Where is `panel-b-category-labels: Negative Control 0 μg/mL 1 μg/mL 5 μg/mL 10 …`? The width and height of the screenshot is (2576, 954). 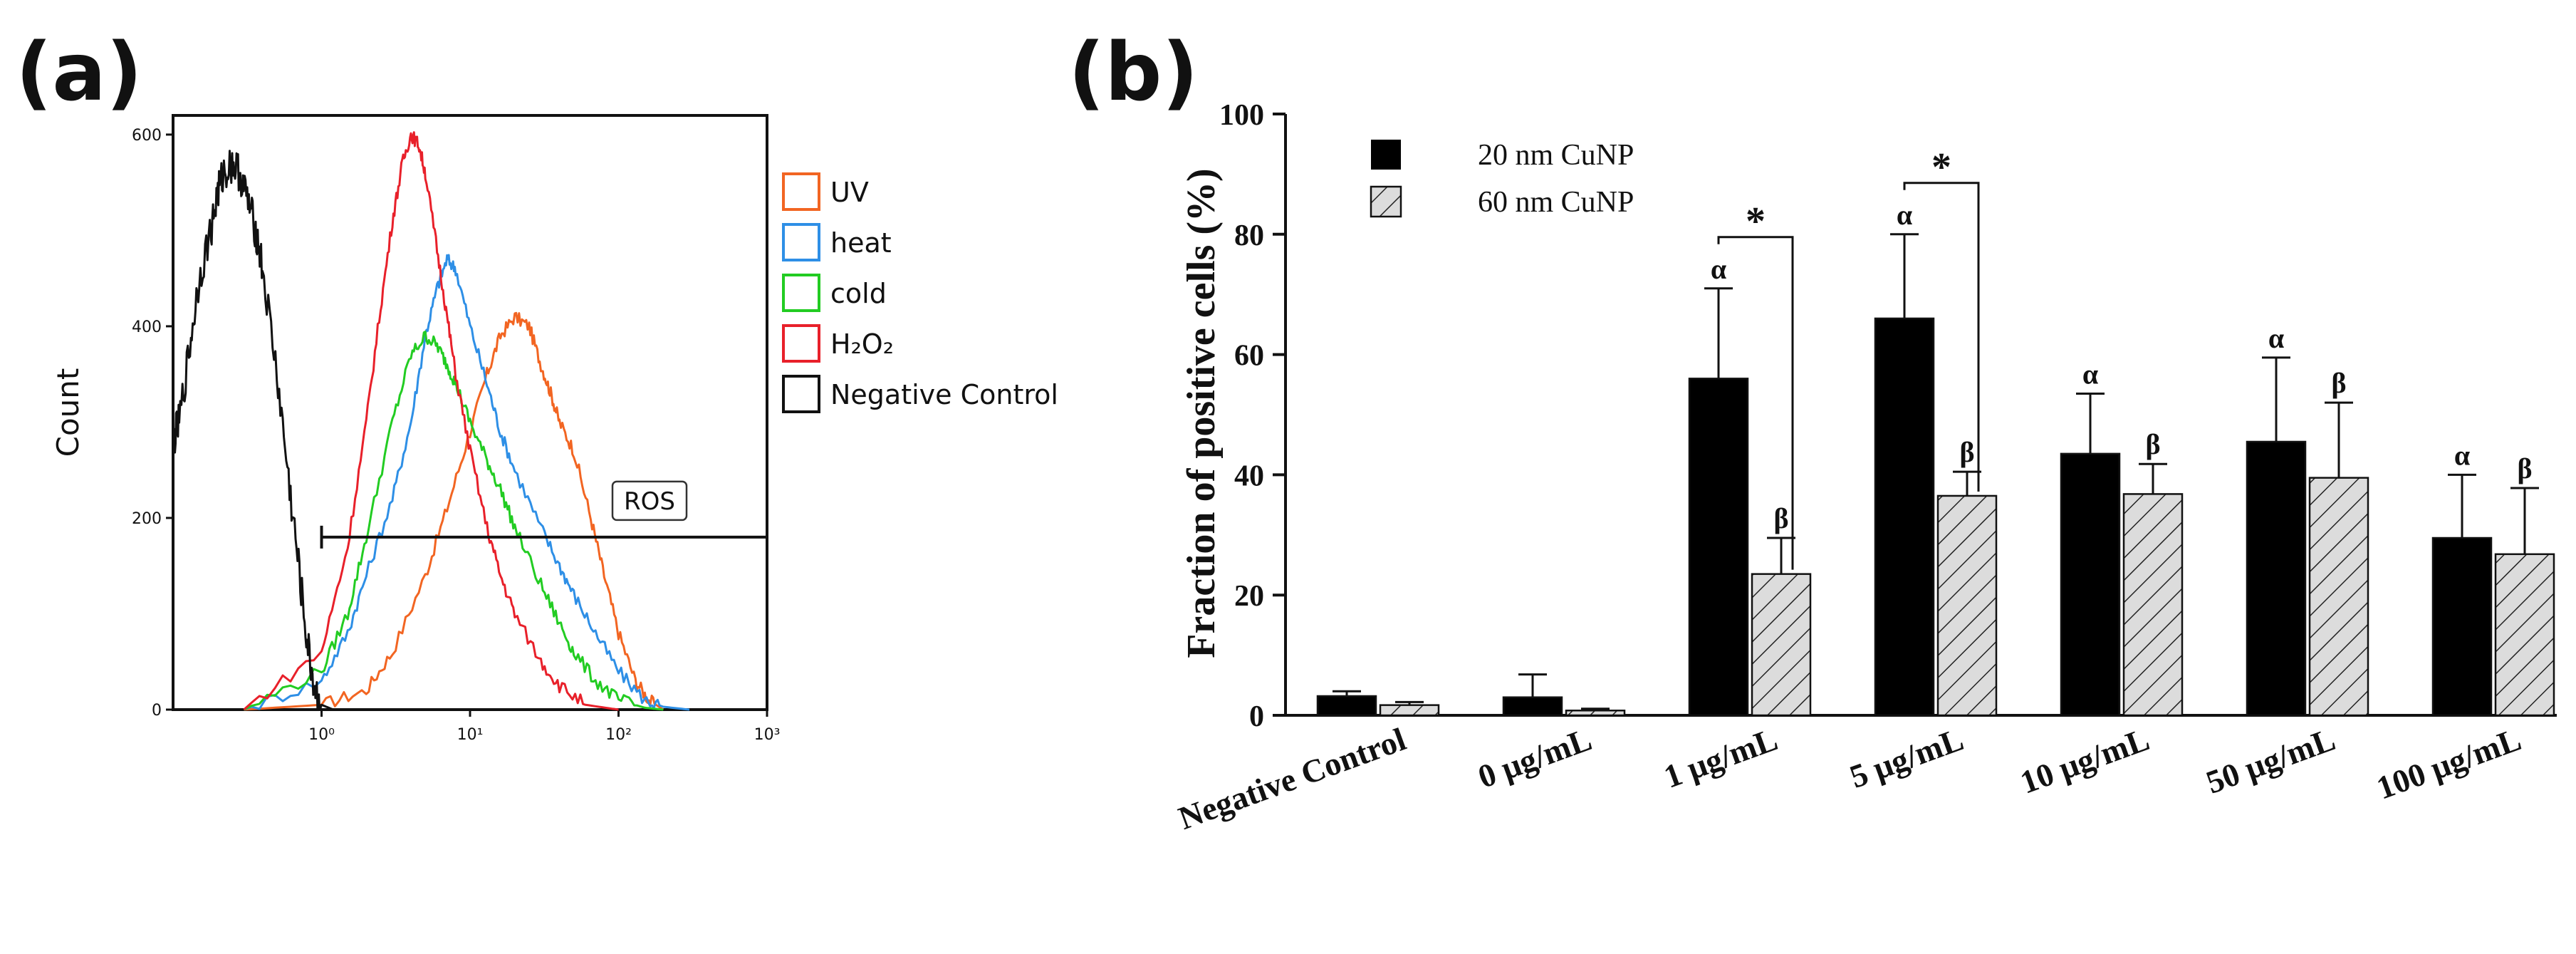 panel-b-category-labels: Negative Control 0 μg/mL 1 μg/mL 5 μg/mL 10 … is located at coordinates (1849, 778).